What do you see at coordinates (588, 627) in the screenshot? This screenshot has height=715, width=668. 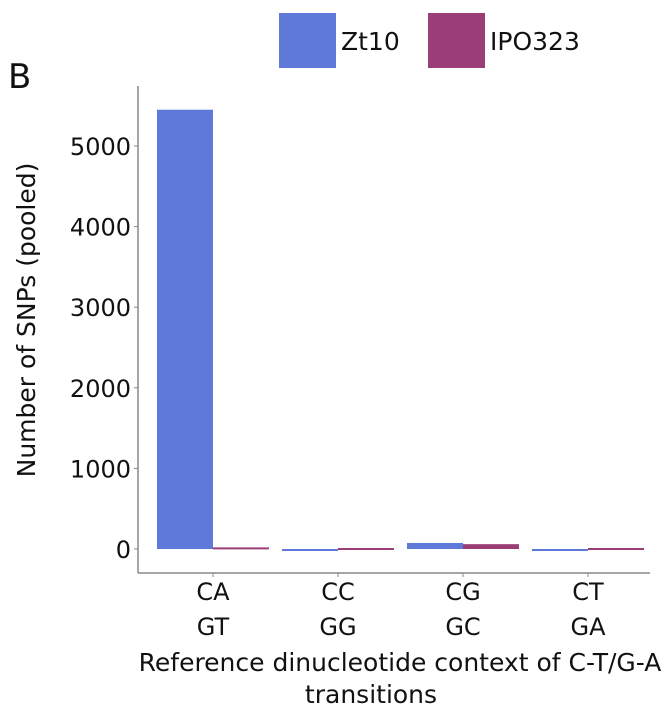 I see `x-tick-label-bottom-3: GA` at bounding box center [588, 627].